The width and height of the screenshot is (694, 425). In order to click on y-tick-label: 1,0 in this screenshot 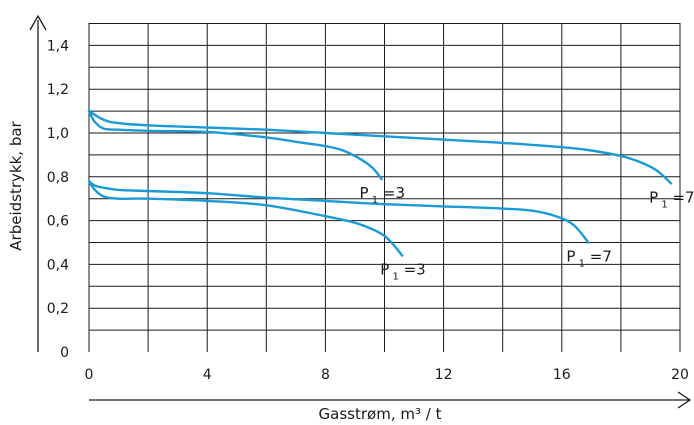, I will do `click(58, 134)`.